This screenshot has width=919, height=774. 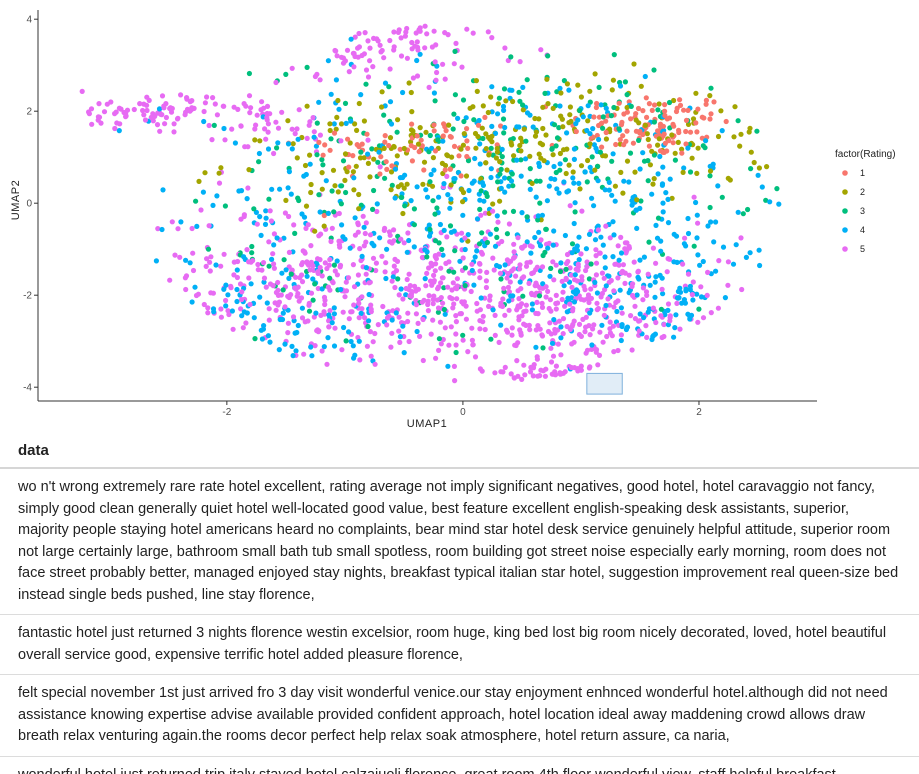 I want to click on brush-selection, so click(x=604, y=383).